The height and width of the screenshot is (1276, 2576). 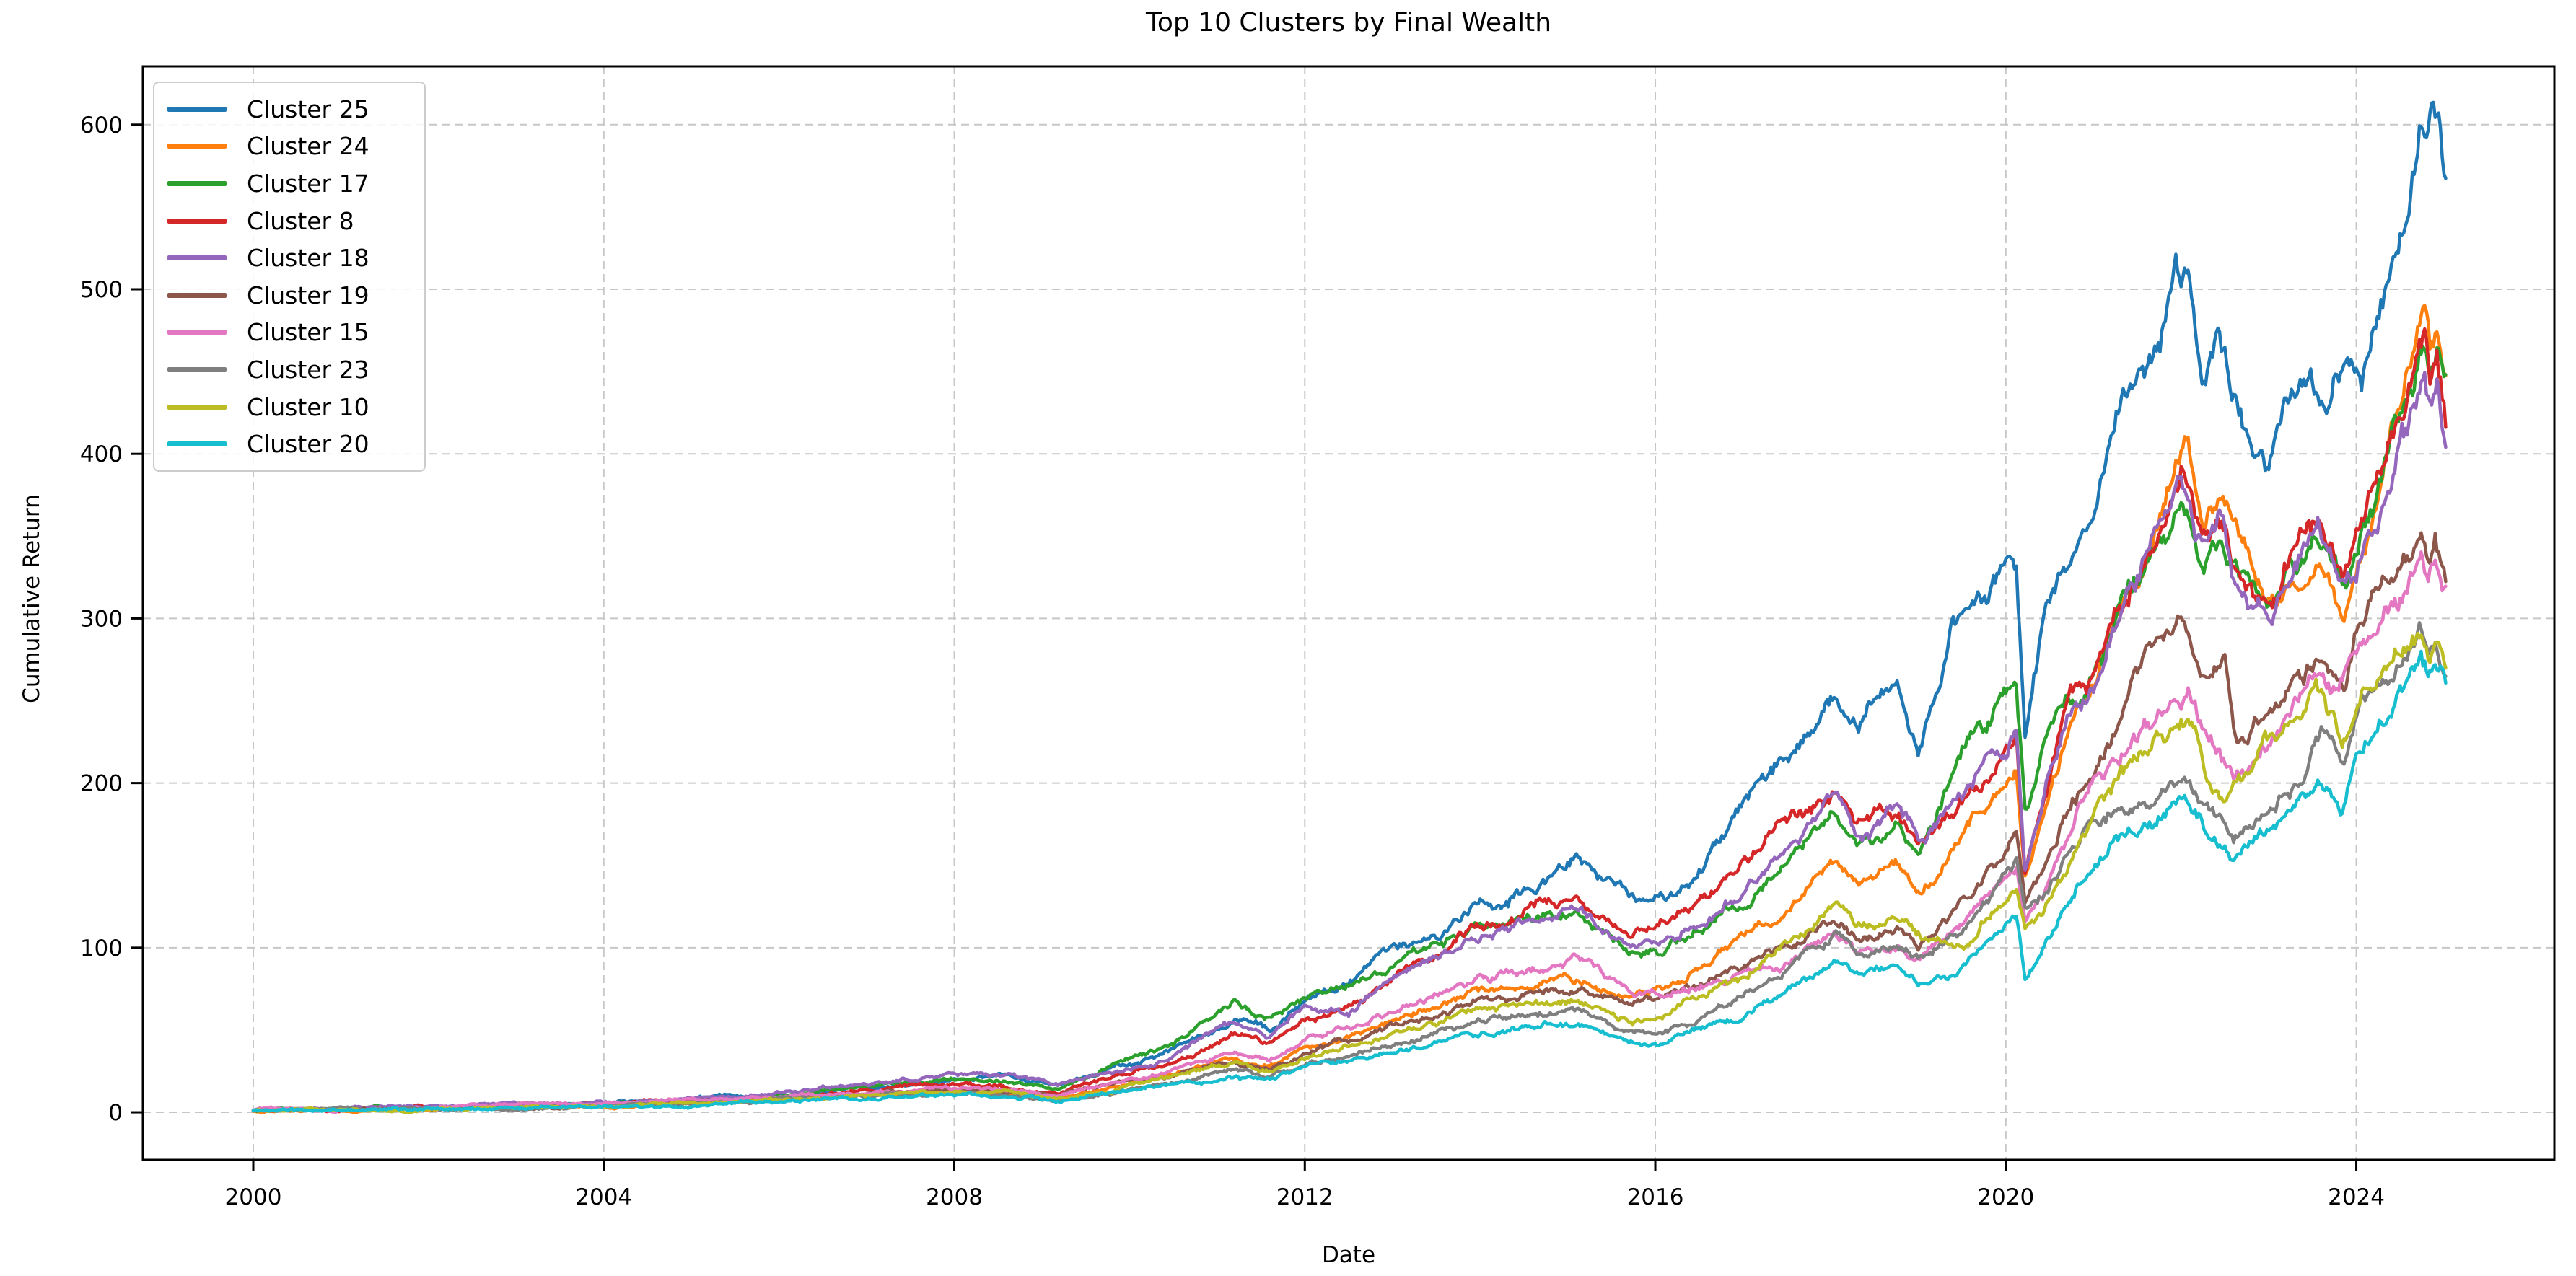 I want to click on legend-label: Cluster 8, so click(x=300, y=220).